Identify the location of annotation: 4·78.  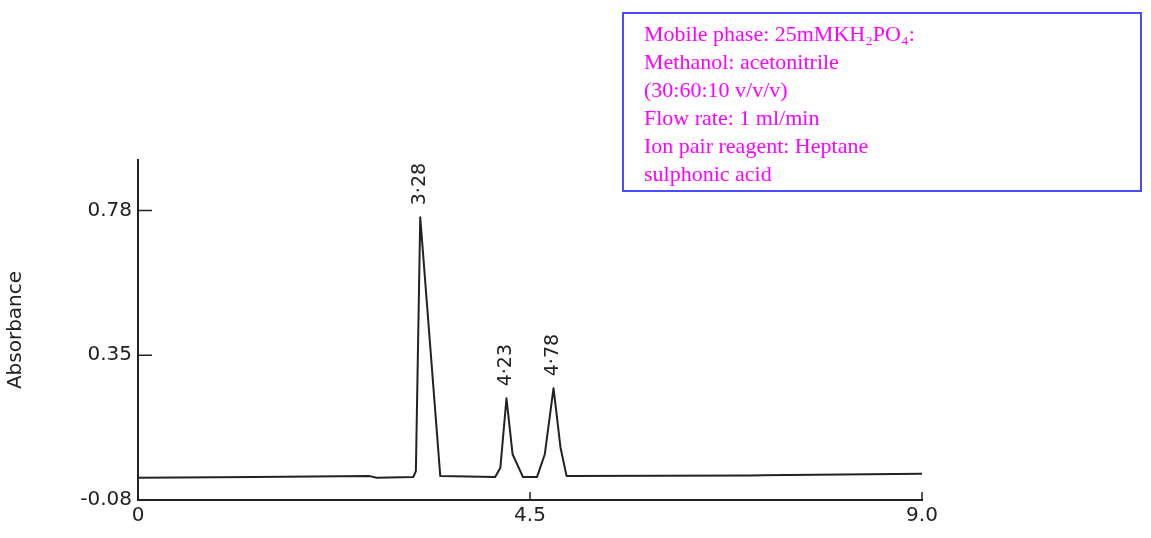
(551, 355).